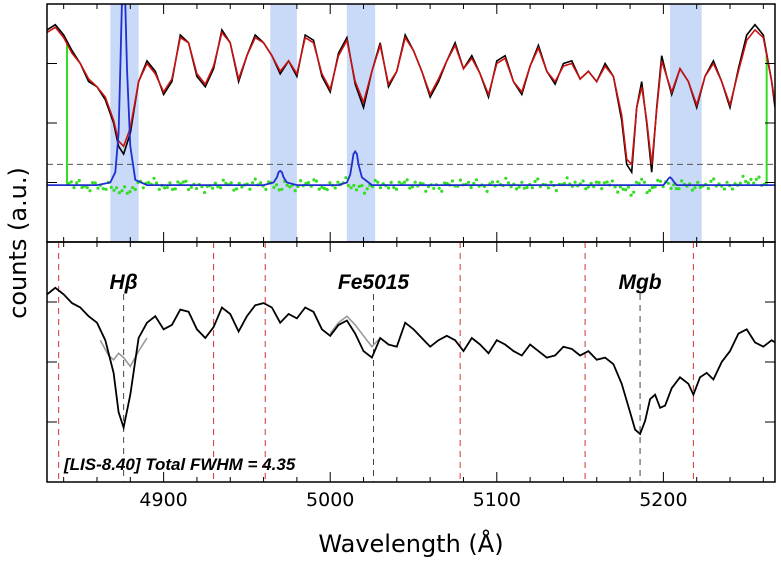 The image size is (781, 561). What do you see at coordinates (179, 464) in the screenshot?
I see `fwhm-annotation: [LIS-8.40] Total FWHM = 4.35` at bounding box center [179, 464].